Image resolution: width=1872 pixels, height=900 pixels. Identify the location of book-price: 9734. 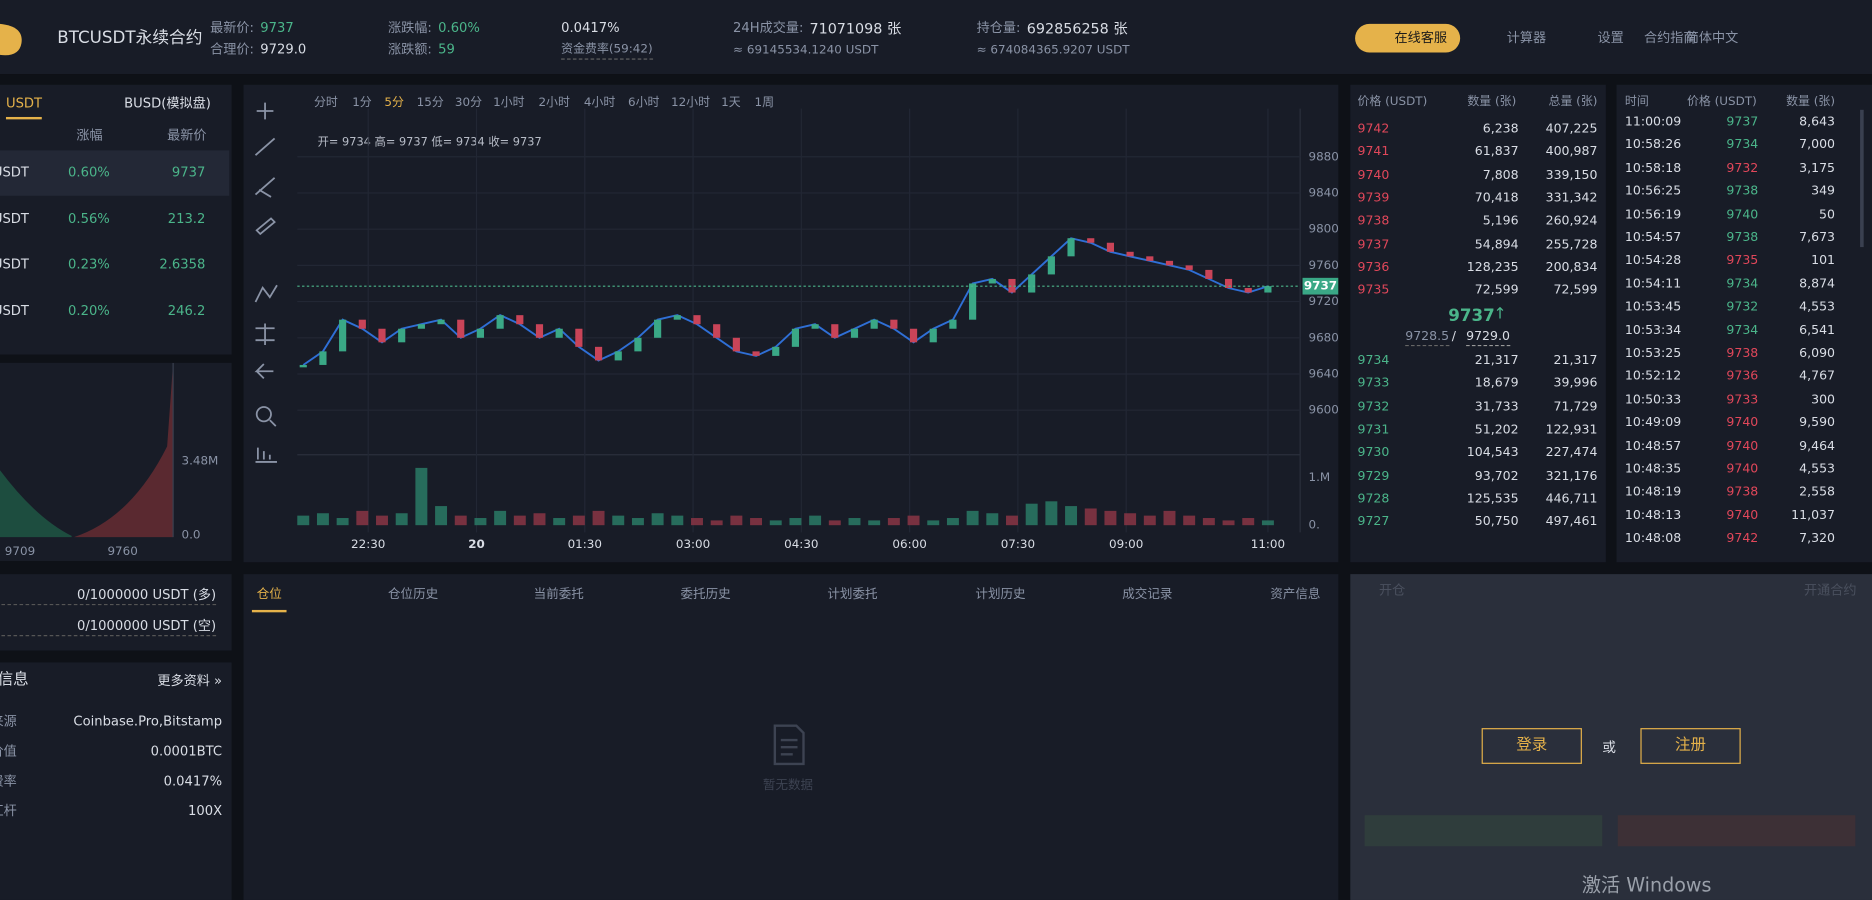
(1373, 360).